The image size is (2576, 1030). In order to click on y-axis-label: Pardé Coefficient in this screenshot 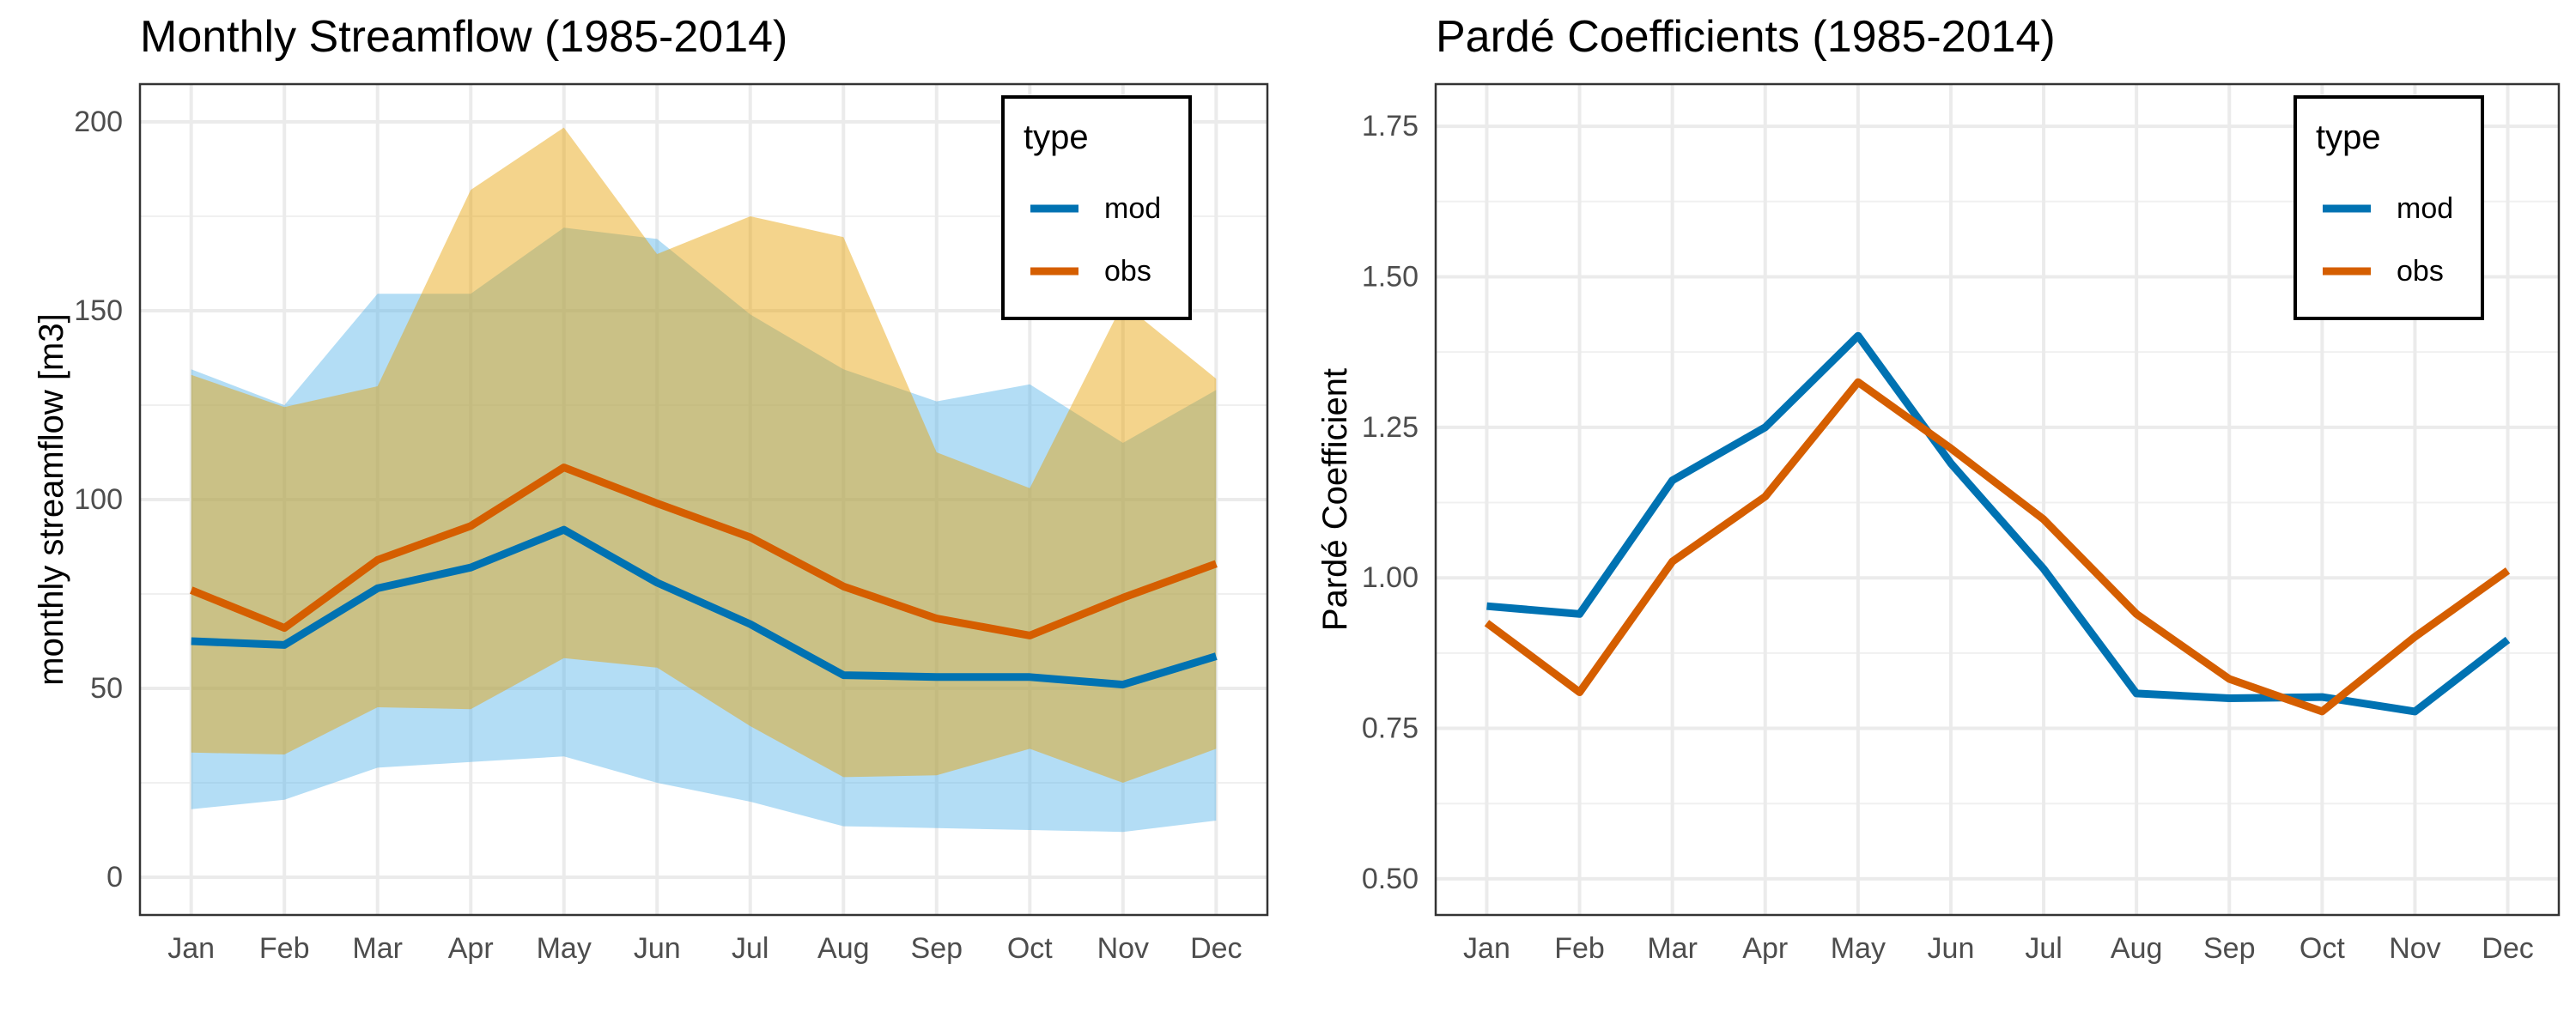, I will do `click(1335, 499)`.